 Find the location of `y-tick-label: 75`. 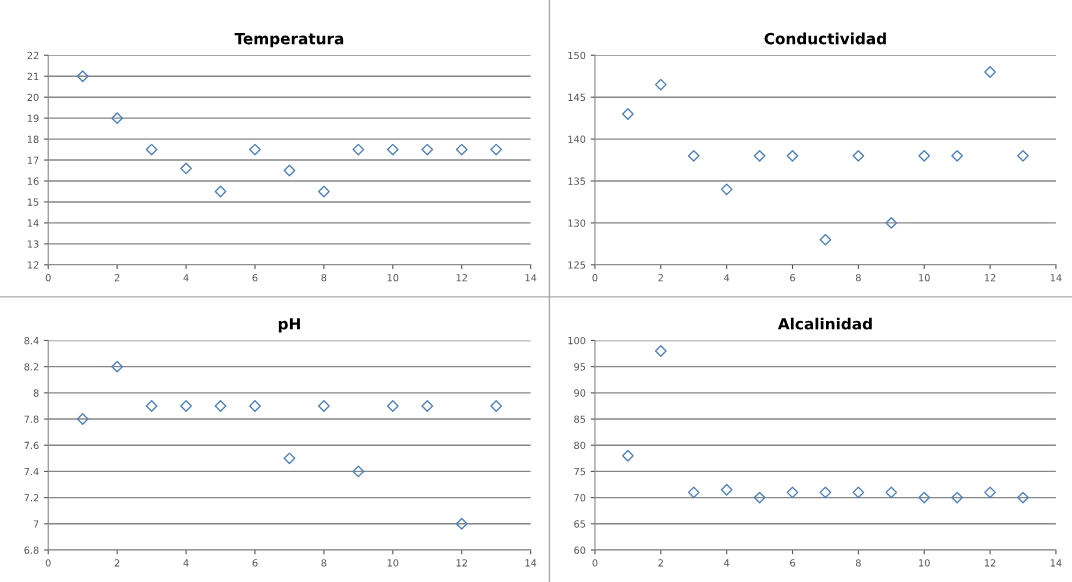

y-tick-label: 75 is located at coordinates (580, 472).